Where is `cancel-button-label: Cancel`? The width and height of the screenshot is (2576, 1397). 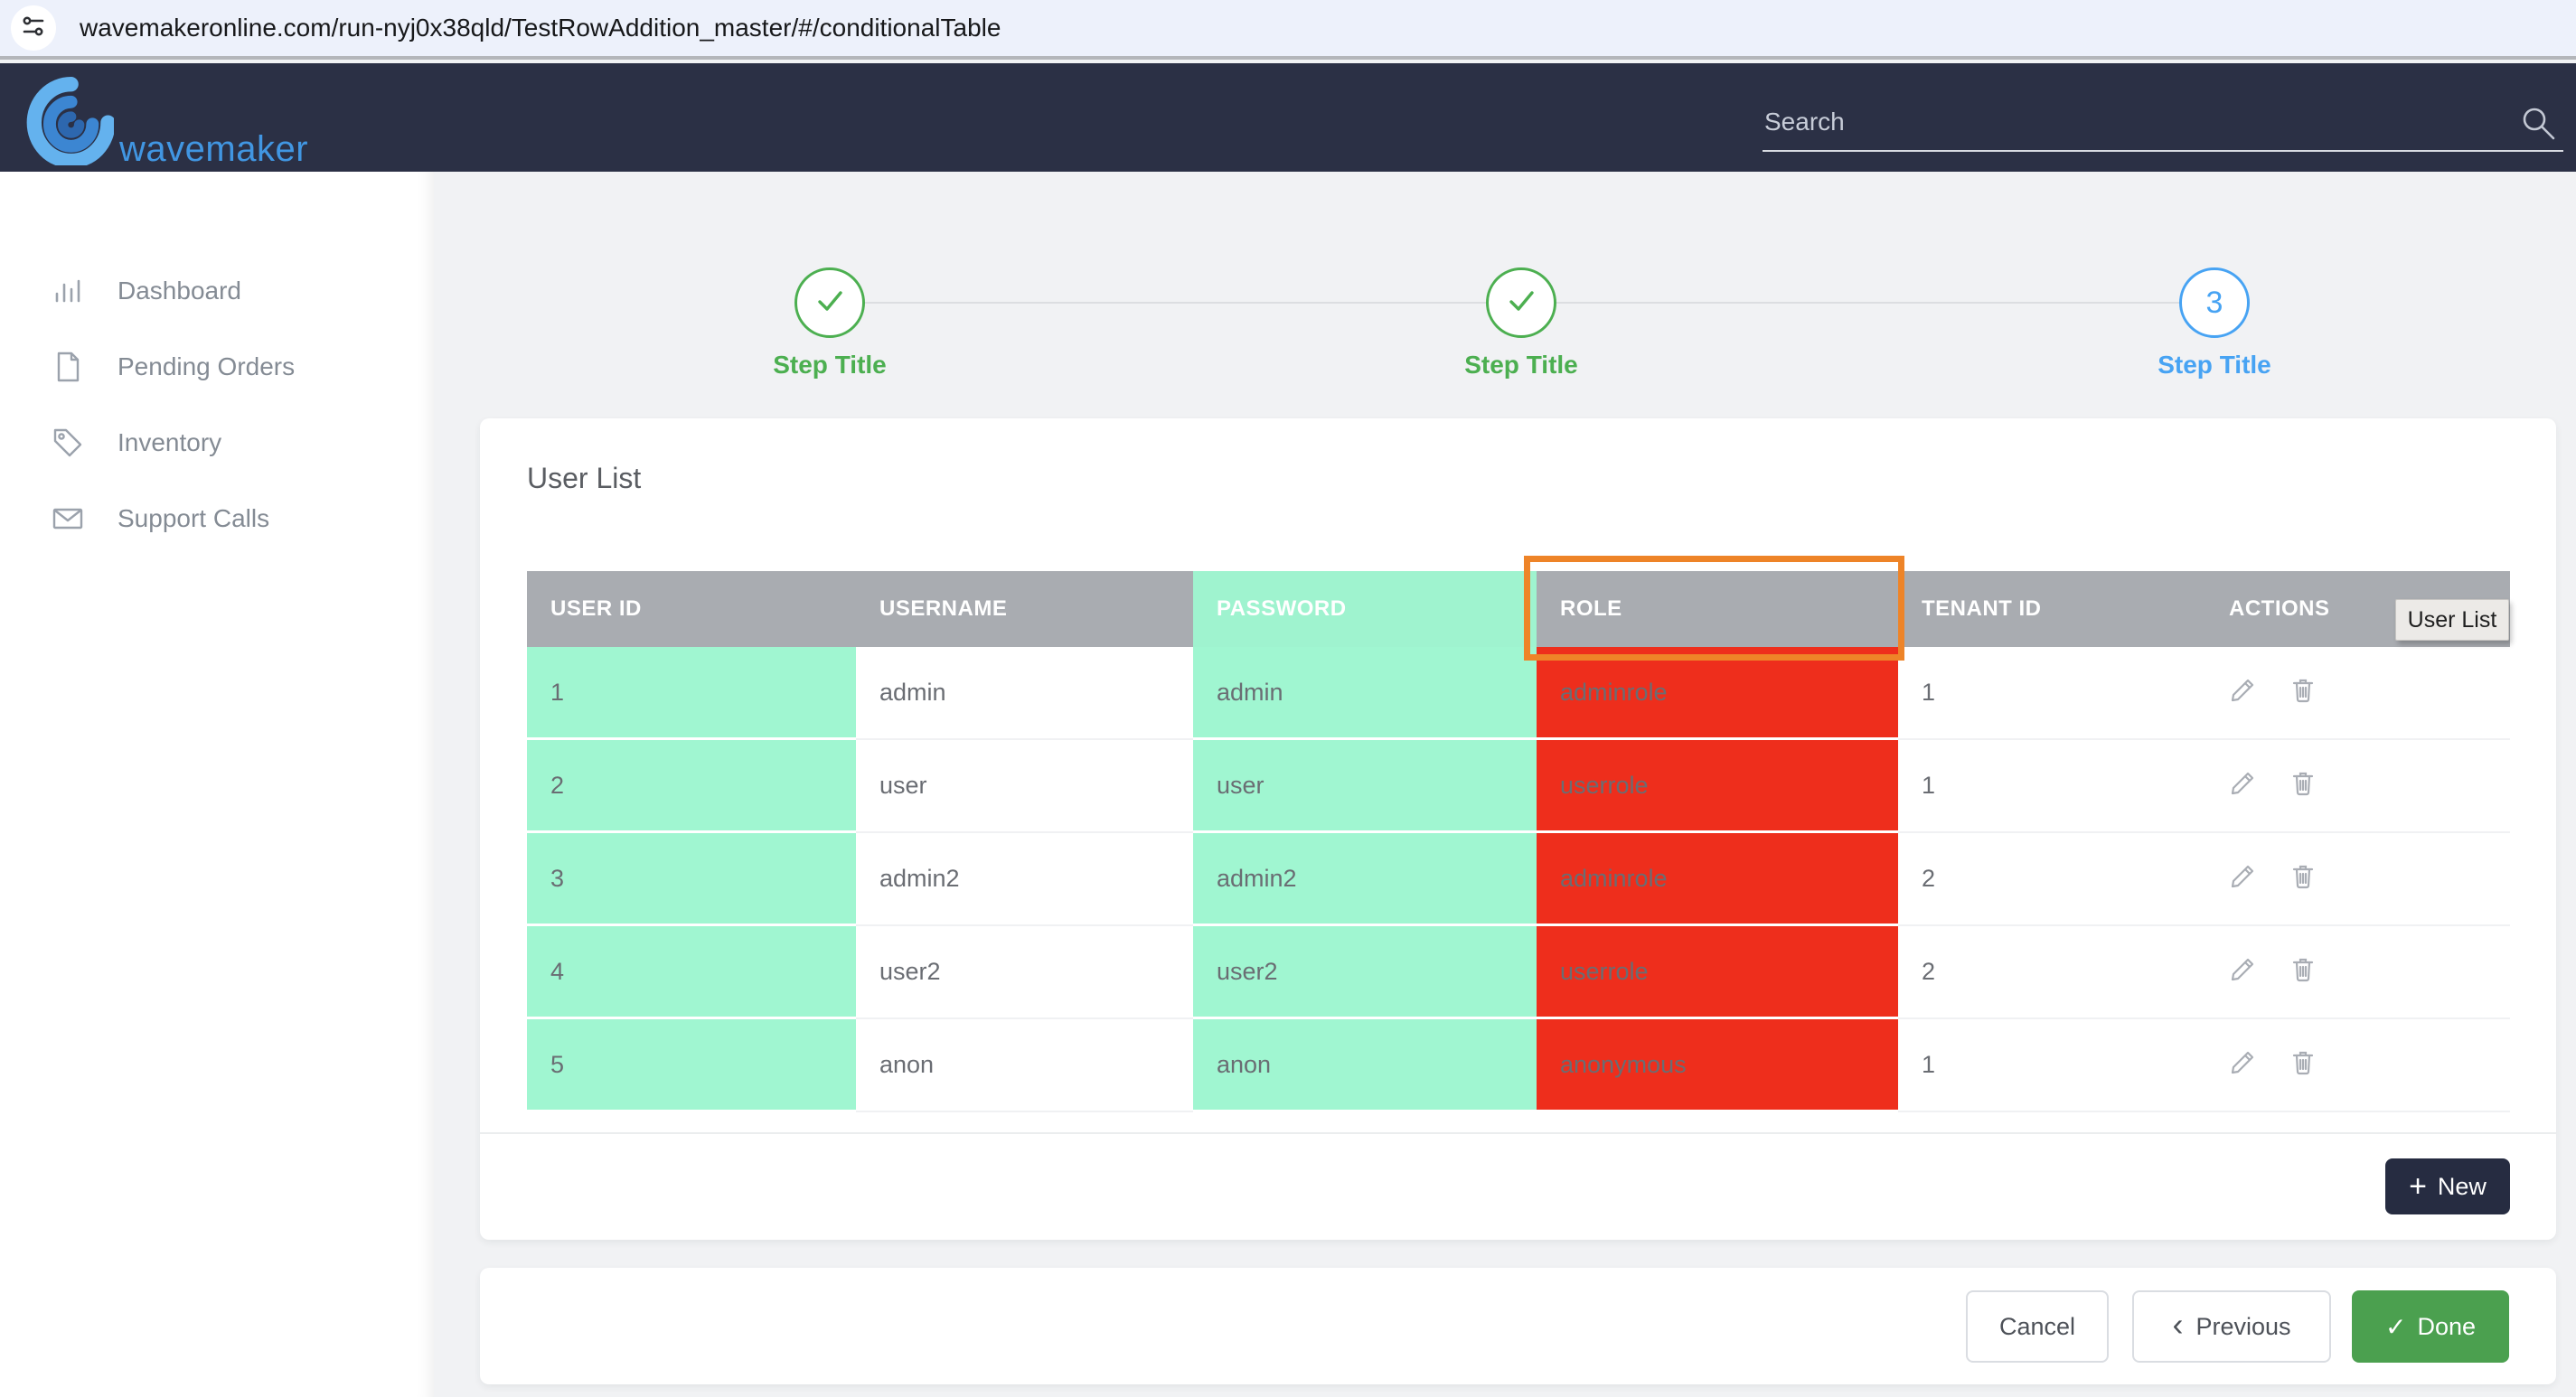
cancel-button-label: Cancel is located at coordinates (2037, 1326).